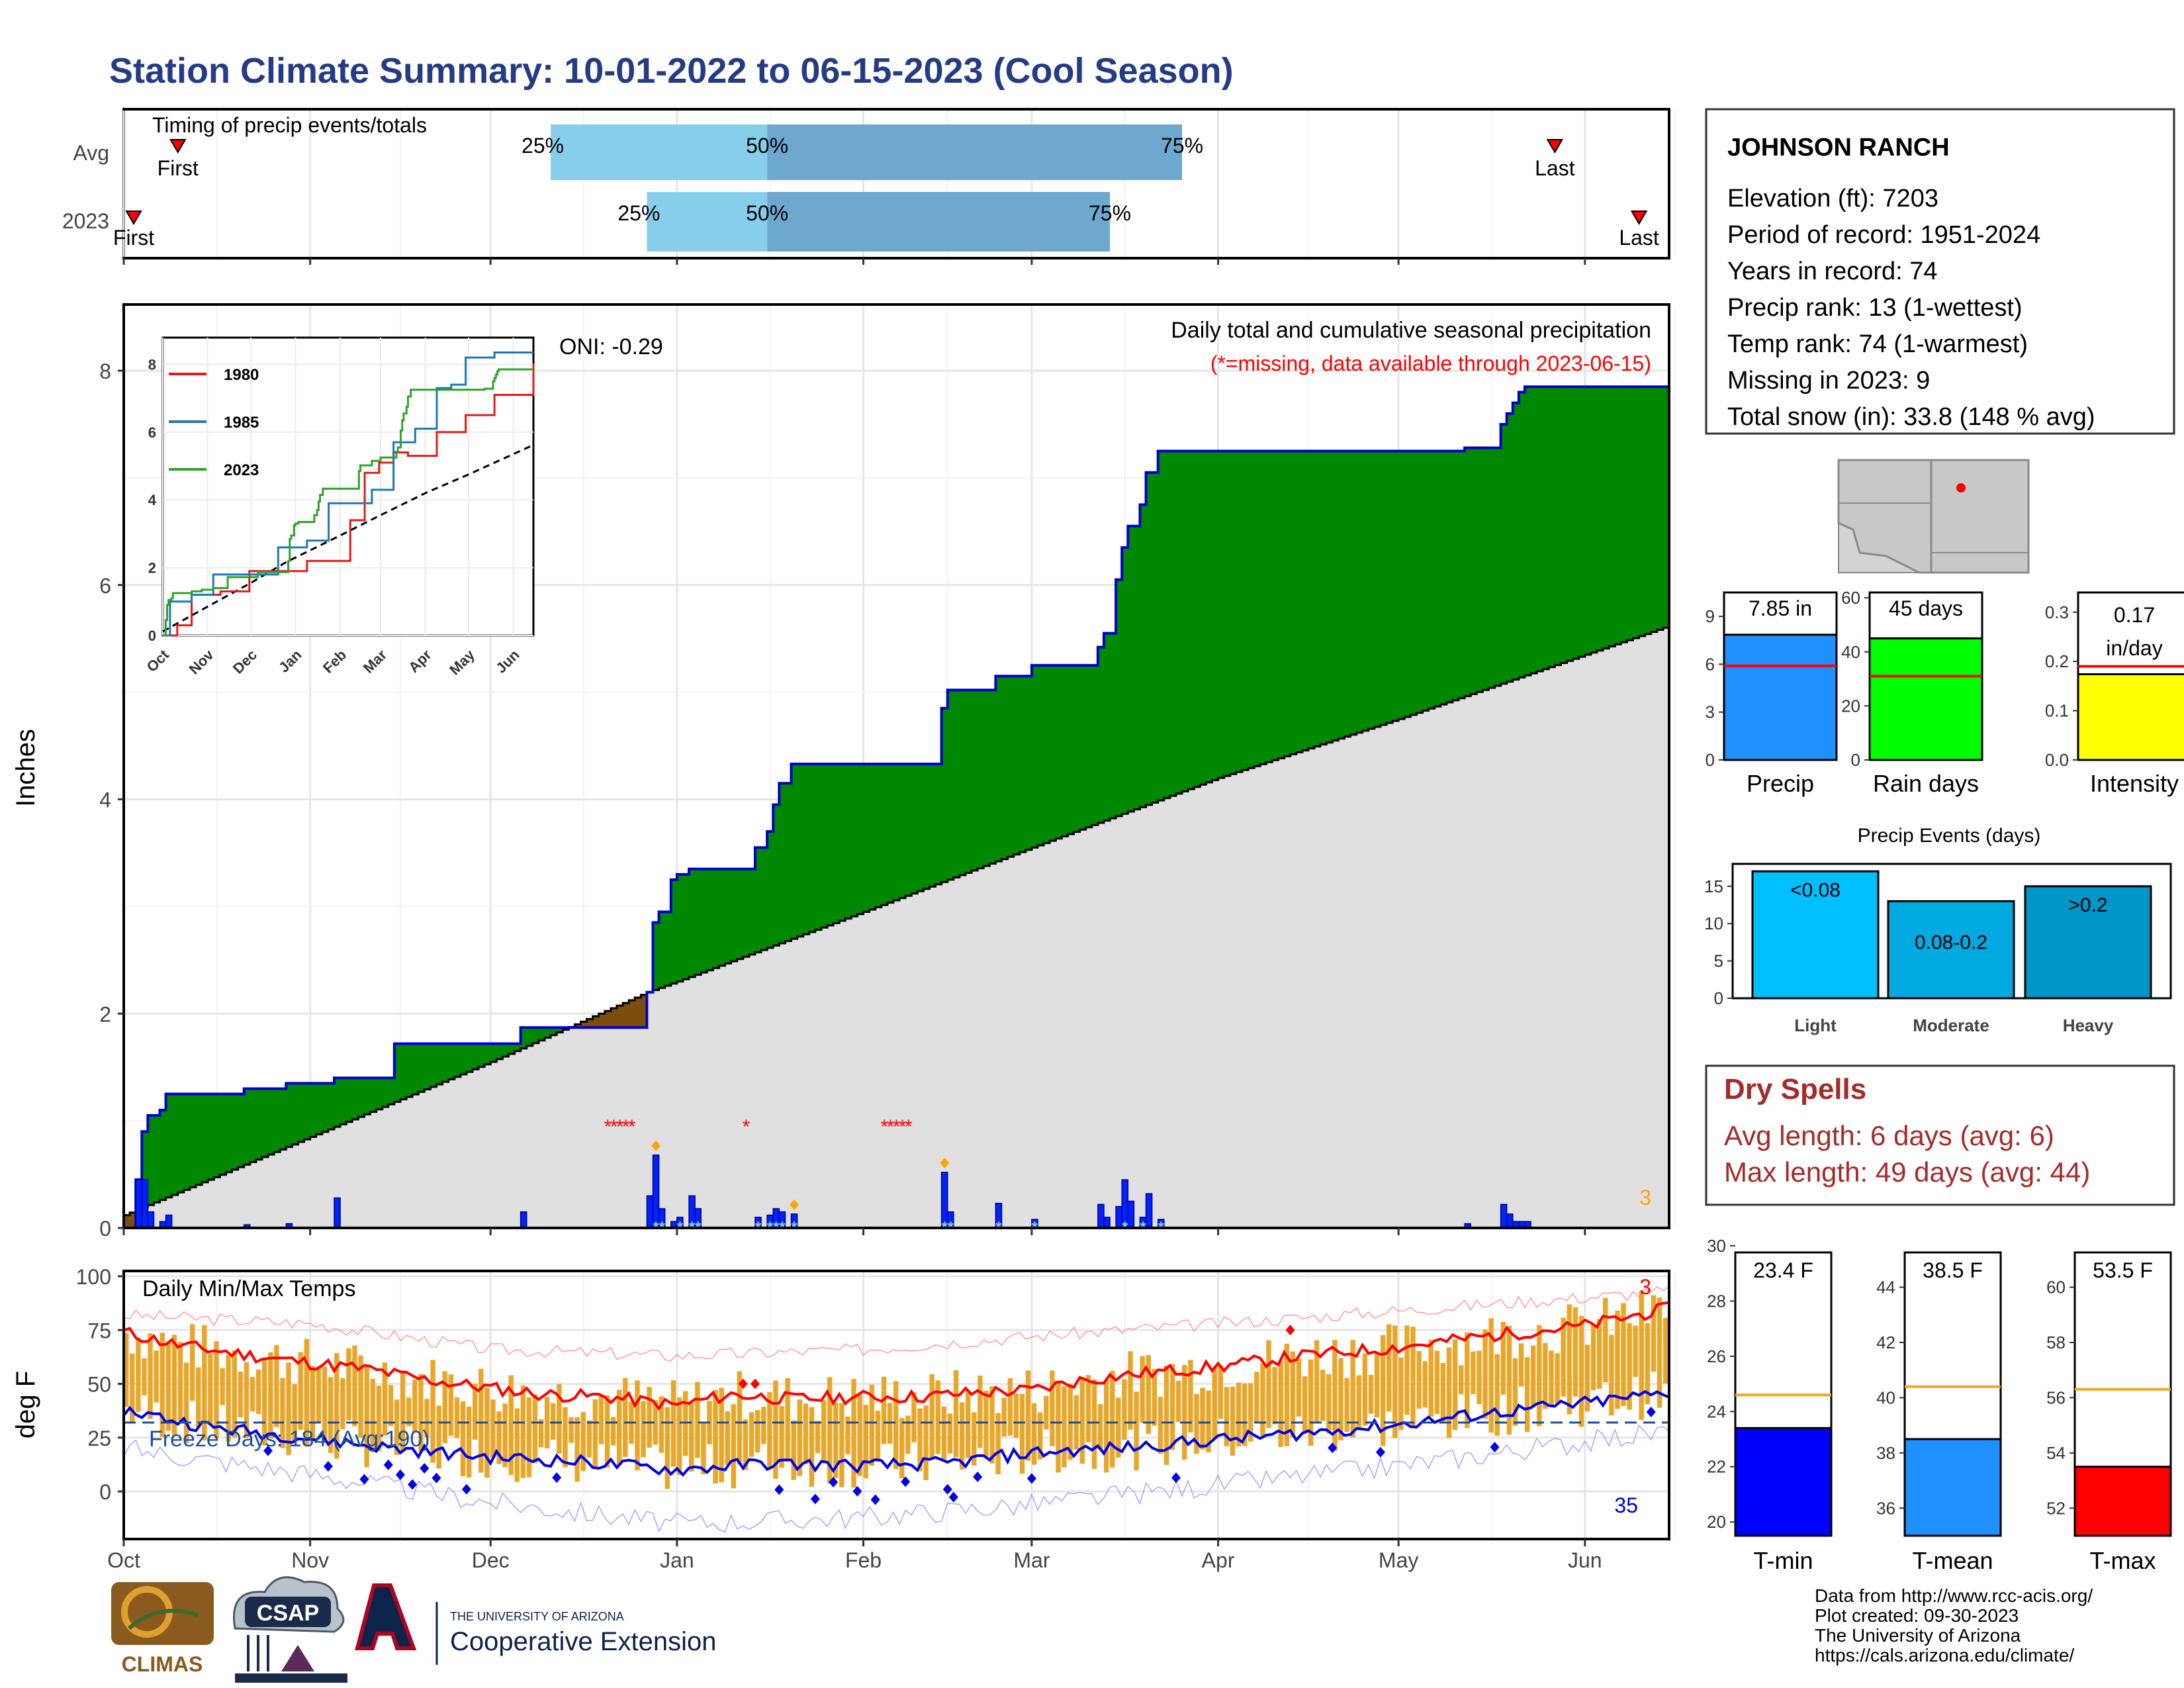  What do you see at coordinates (105, 800) in the screenshot?
I see `y-tick-label: 4` at bounding box center [105, 800].